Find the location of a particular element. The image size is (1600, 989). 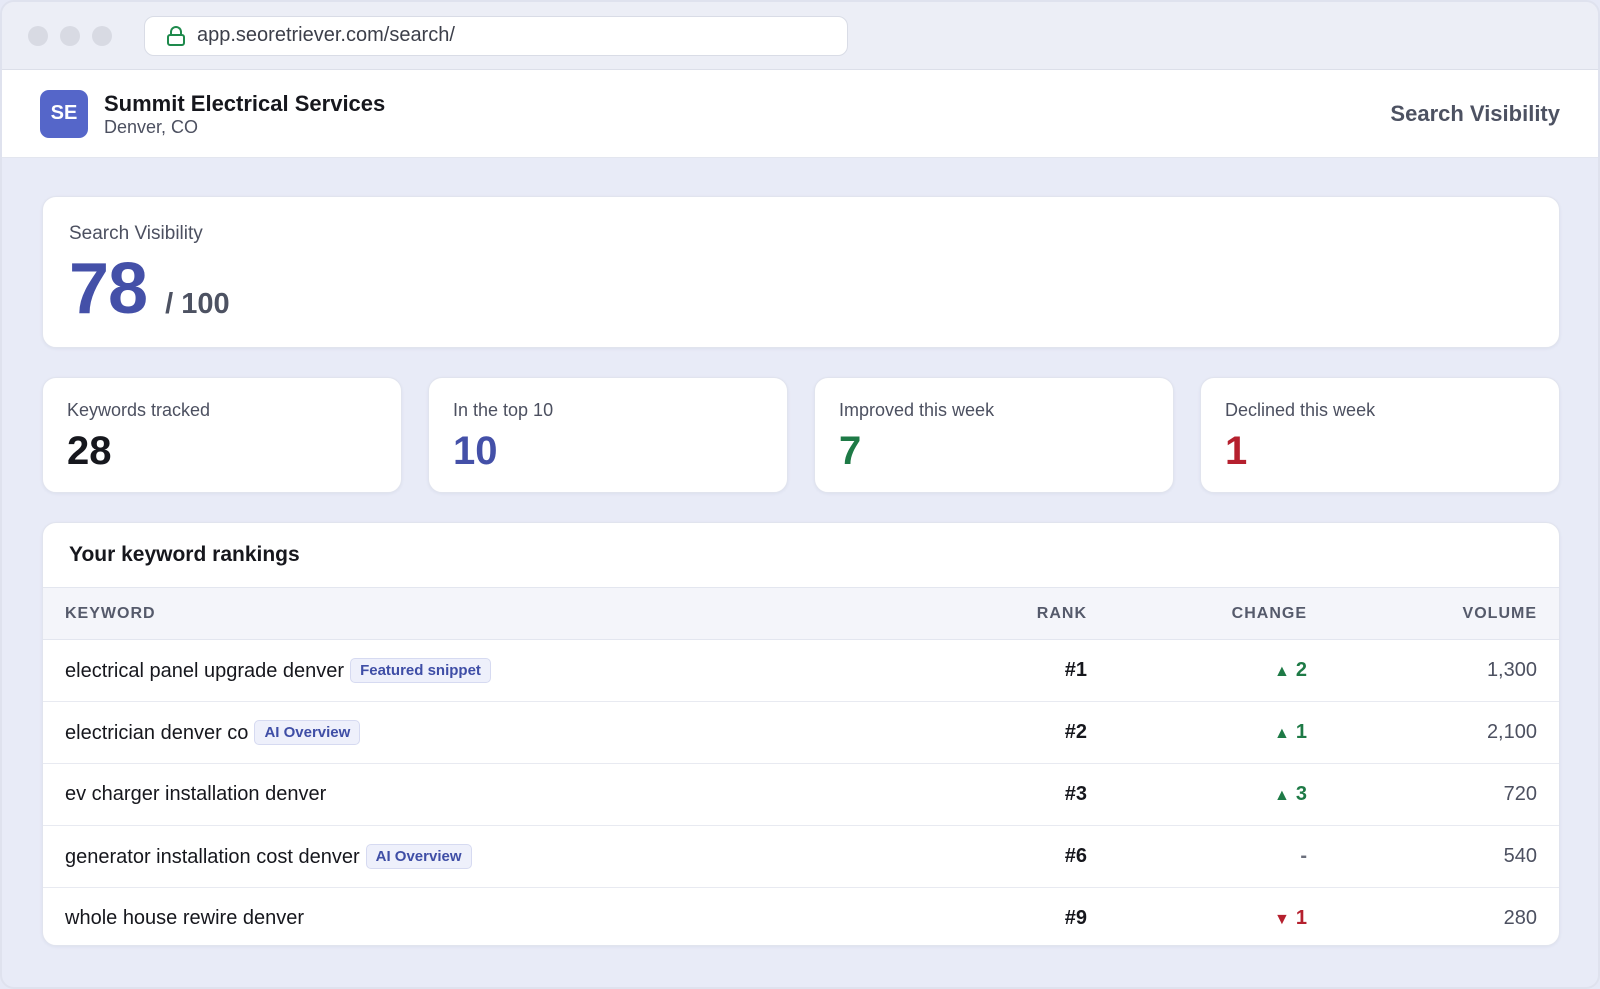

keyword-text: whole house rewire denver is located at coordinates (185, 918).